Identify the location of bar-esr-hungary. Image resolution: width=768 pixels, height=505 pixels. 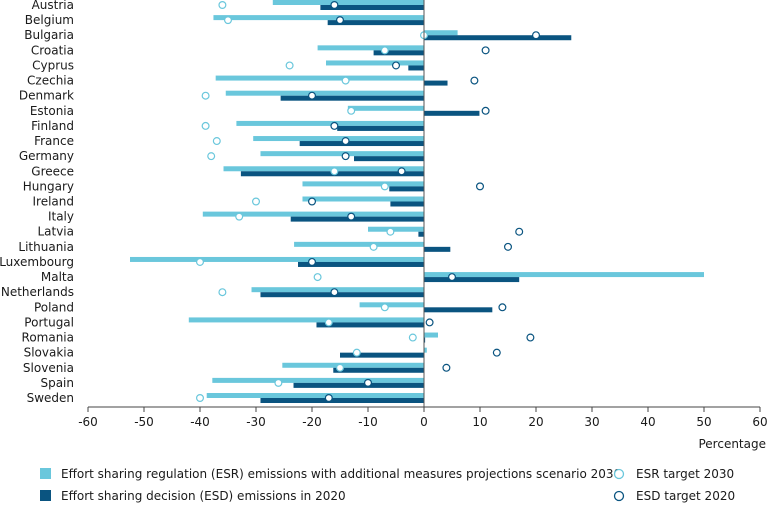
(363, 184).